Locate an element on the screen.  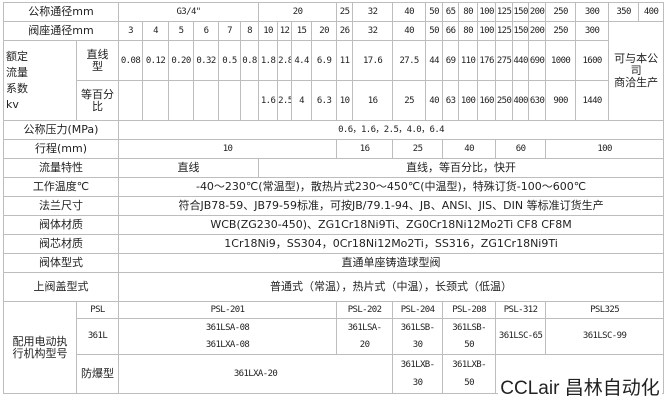
kv-equal-value: 100 is located at coordinates (468, 100).